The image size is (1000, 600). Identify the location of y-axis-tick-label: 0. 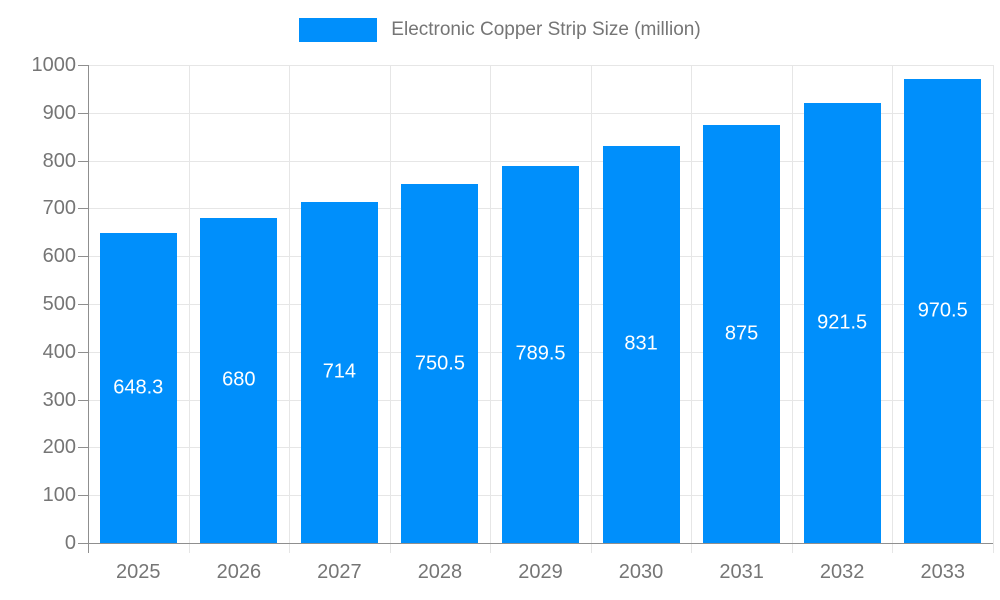
(70, 543).